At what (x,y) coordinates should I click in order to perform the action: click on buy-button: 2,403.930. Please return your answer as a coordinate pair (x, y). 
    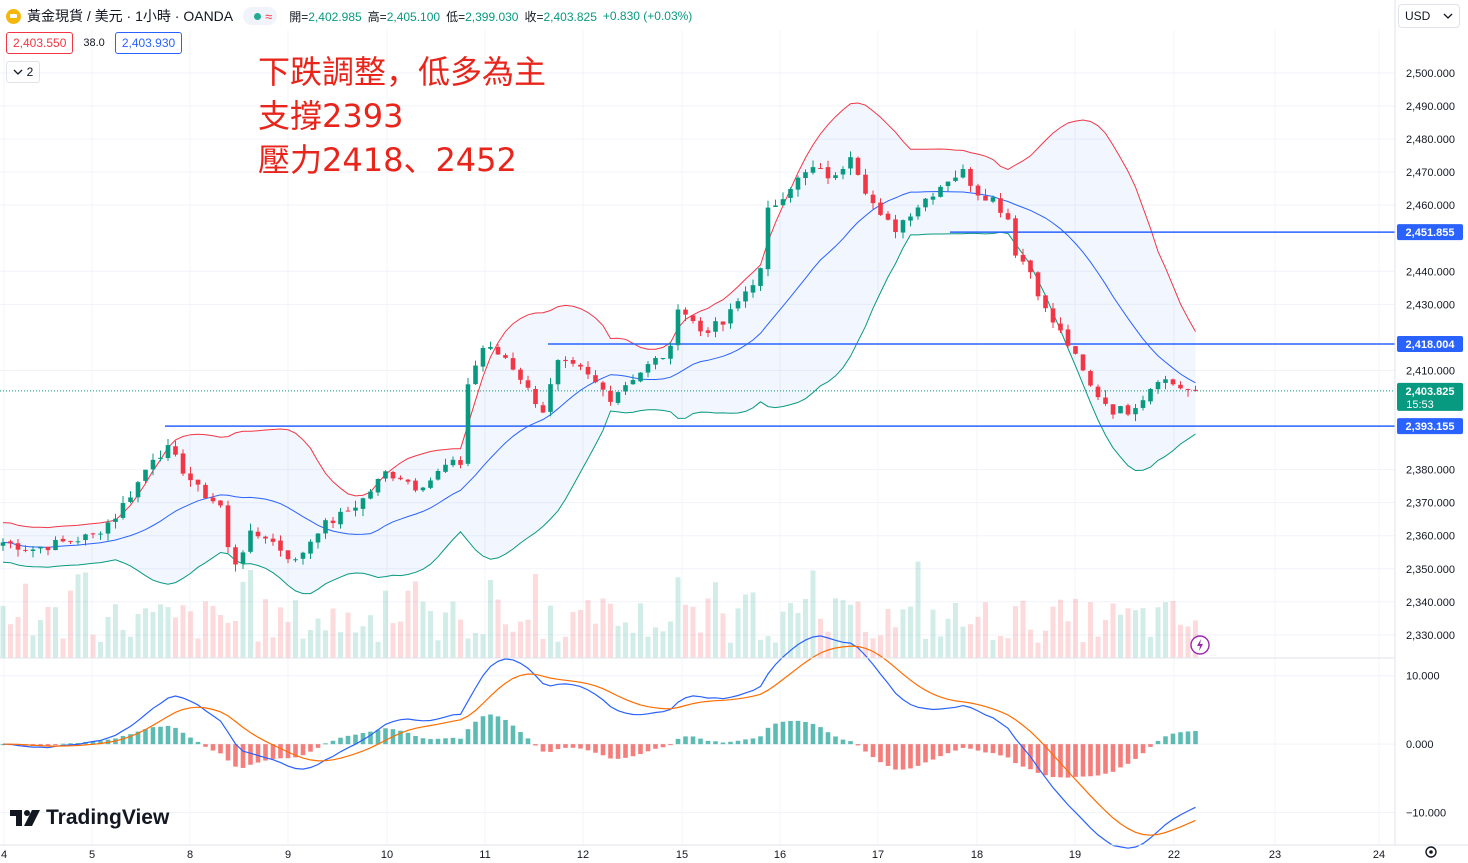
    Looking at the image, I should click on (148, 43).